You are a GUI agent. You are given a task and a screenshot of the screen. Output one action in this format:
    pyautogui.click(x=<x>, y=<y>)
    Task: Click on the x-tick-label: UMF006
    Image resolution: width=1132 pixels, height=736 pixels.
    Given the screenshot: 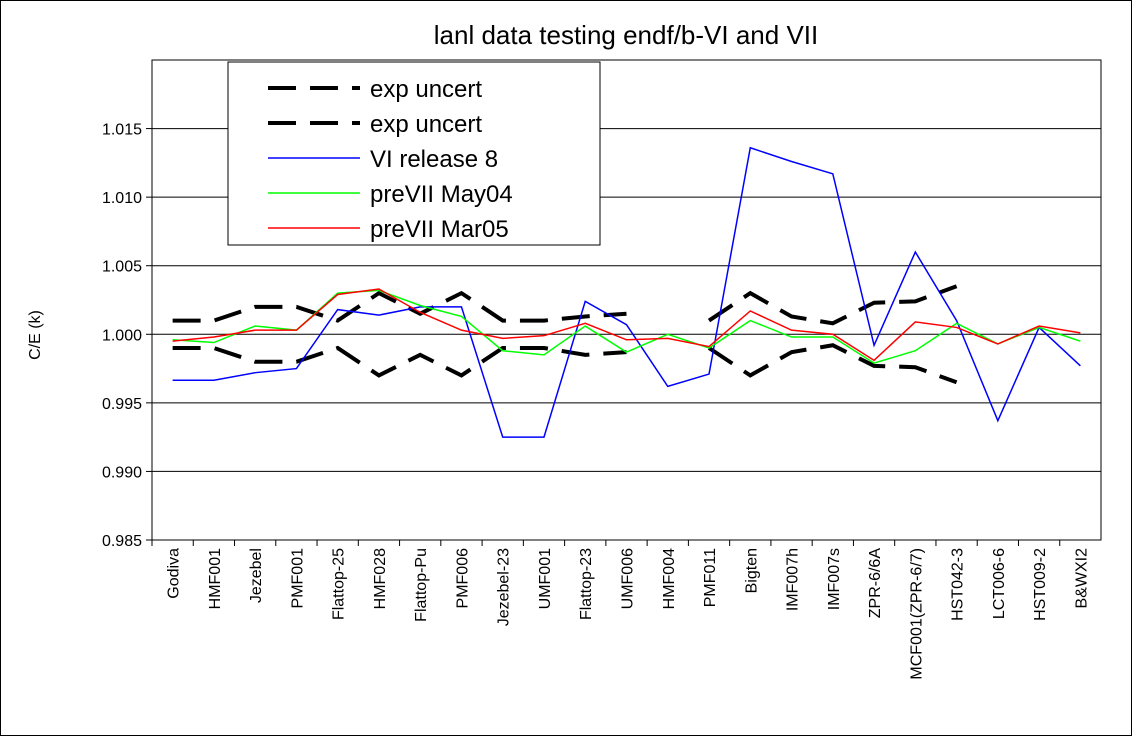 What is the action you would take?
    pyautogui.click(x=628, y=578)
    